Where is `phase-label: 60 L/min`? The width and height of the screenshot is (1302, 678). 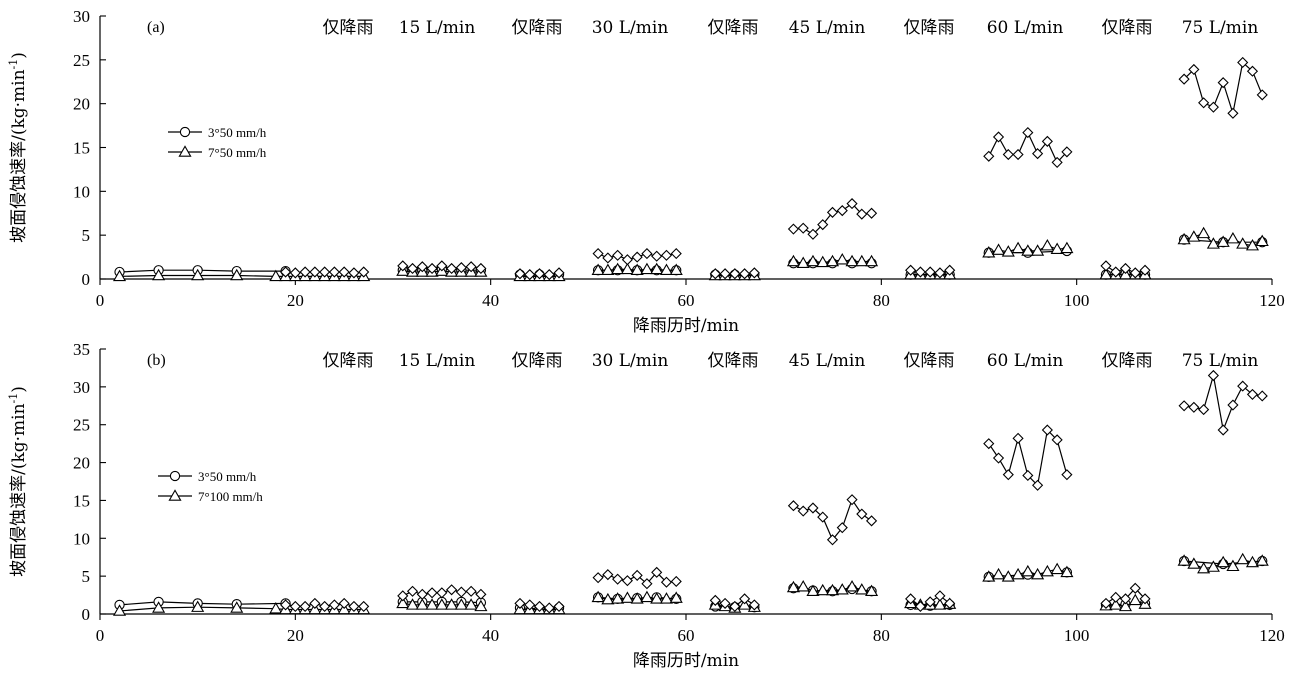
phase-label: 60 L/min is located at coordinates (1025, 361).